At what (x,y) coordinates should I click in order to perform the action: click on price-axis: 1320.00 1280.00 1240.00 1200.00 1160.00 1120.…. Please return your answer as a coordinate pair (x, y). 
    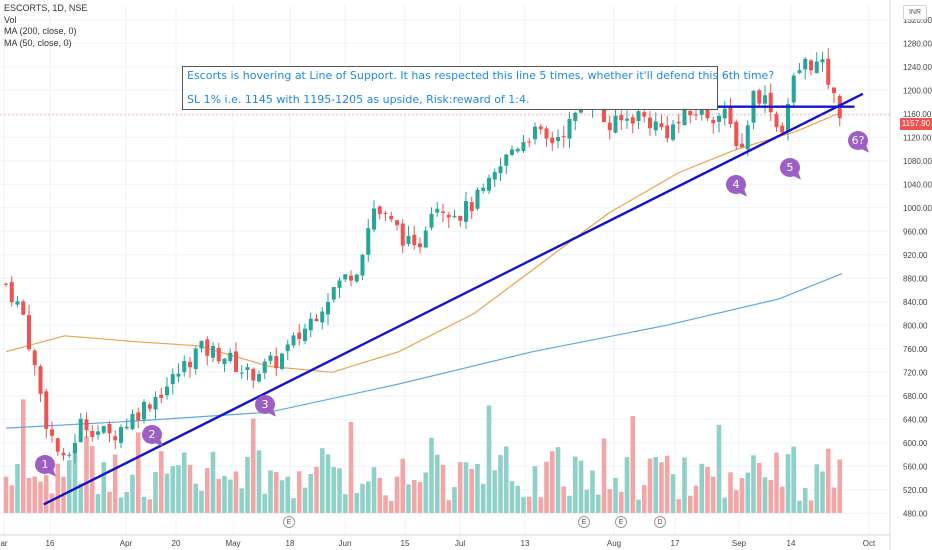
    Looking at the image, I should click on (917, 267).